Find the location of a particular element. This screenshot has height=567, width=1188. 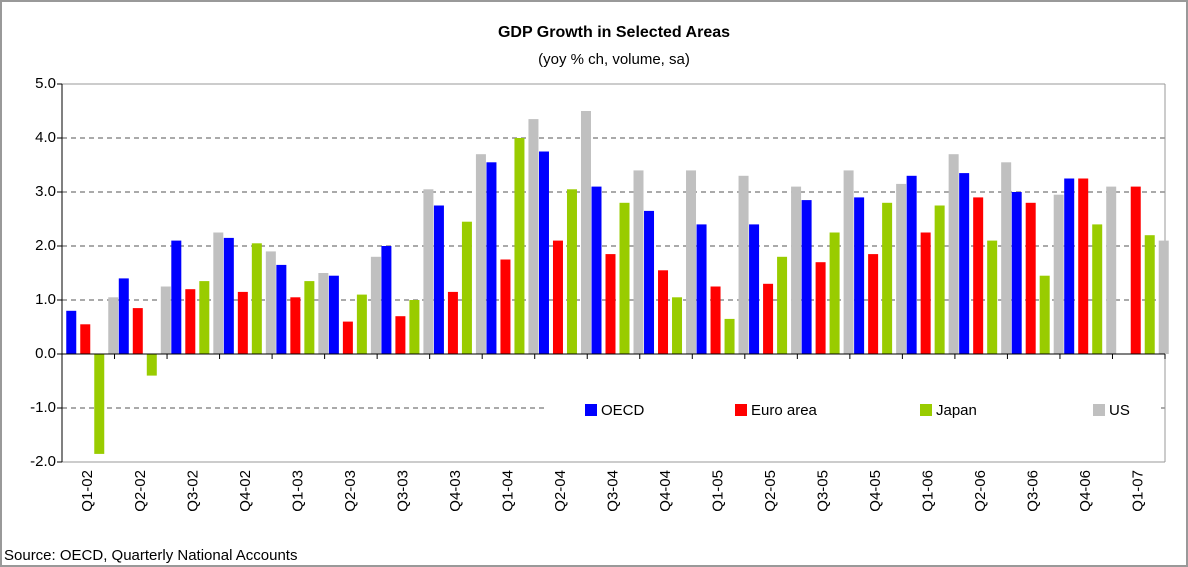

x-tick-label: Q1-04 is located at coordinates (507, 491).